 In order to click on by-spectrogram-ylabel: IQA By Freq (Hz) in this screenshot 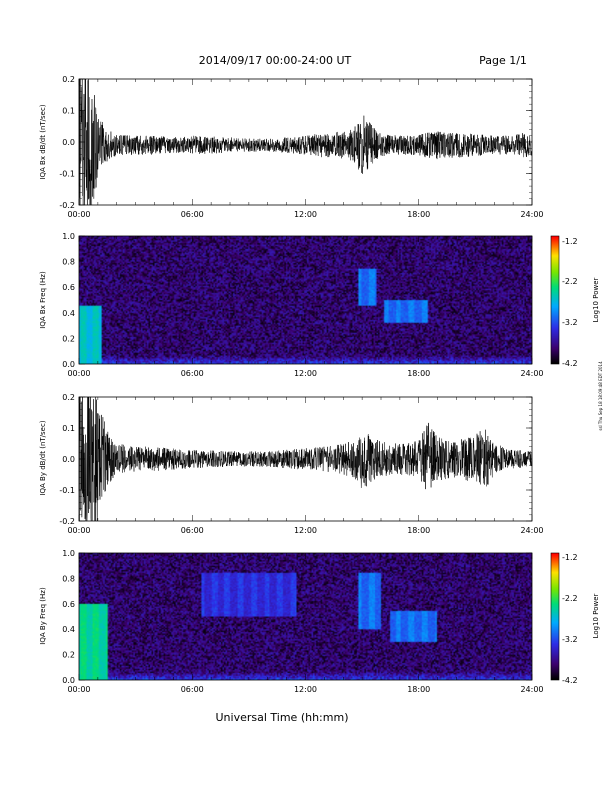, I will do `click(43, 616)`.